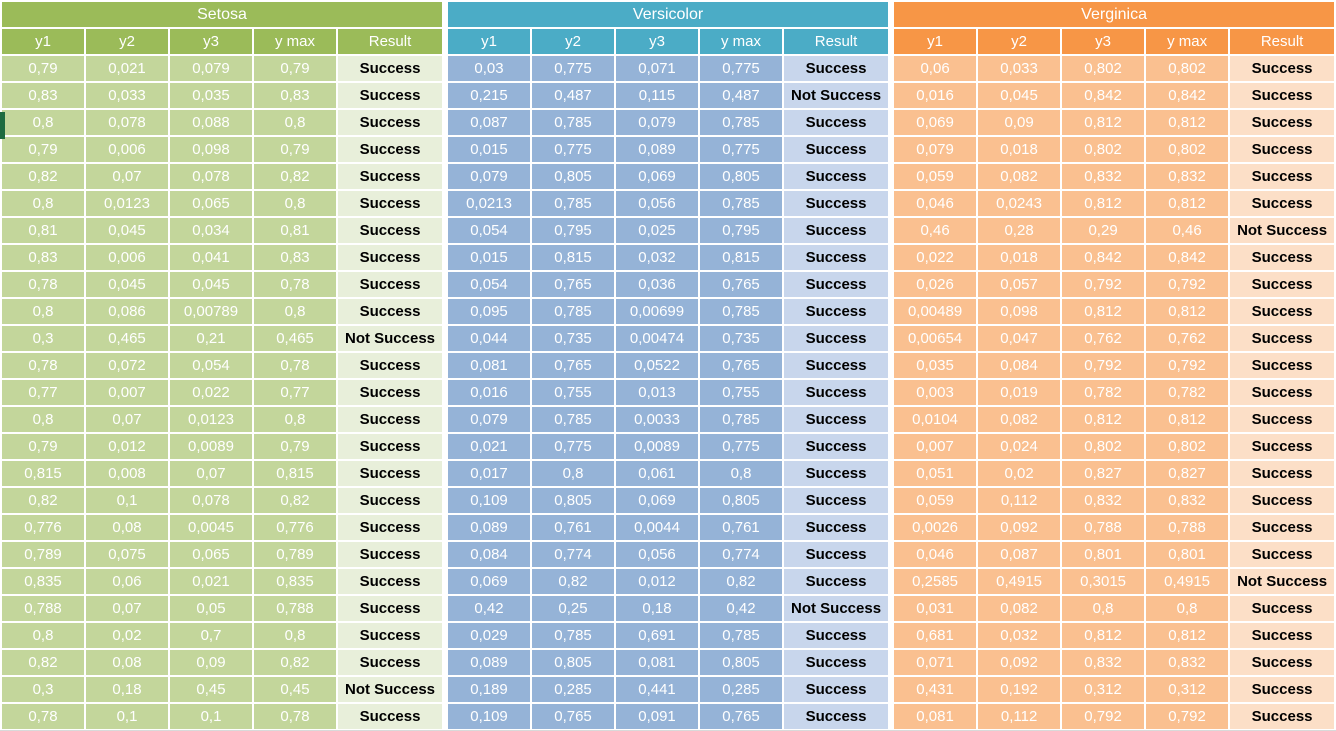  Describe the element at coordinates (127, 284) in the screenshot. I see `value-cell: 0,045` at that location.